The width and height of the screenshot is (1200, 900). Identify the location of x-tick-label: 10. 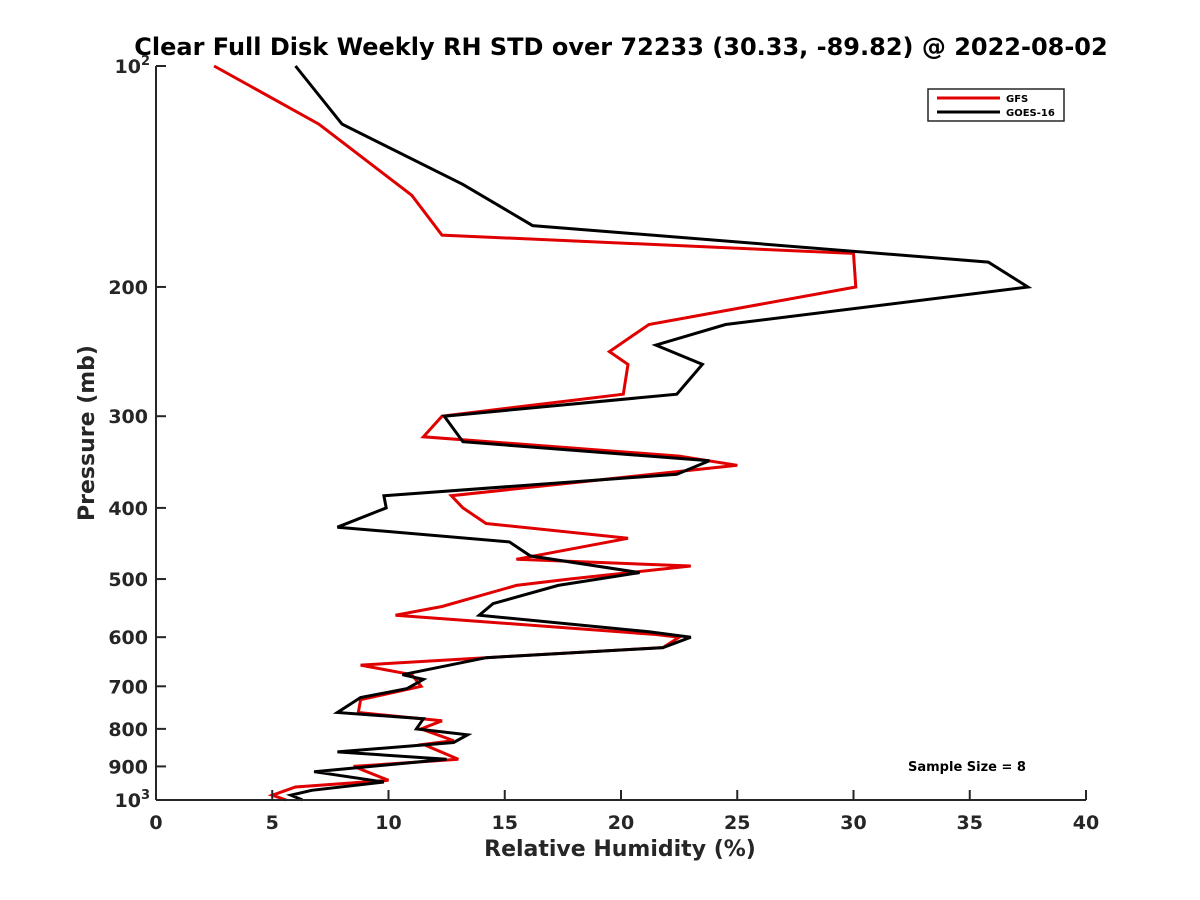
(388, 823).